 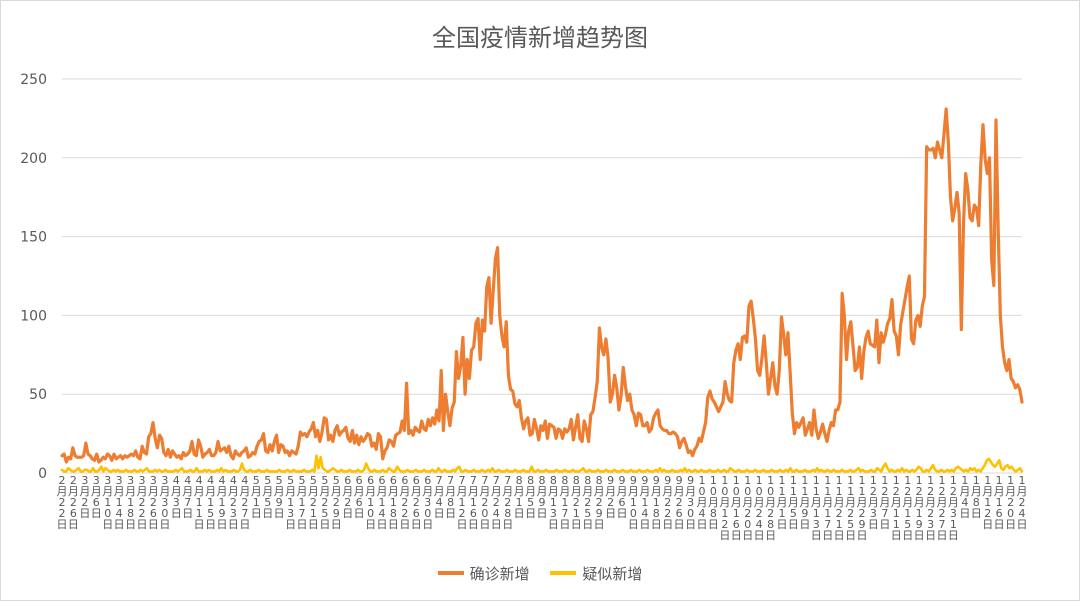 What do you see at coordinates (612, 573) in the screenshot?
I see `legend-label-suspected: 疑似新增` at bounding box center [612, 573].